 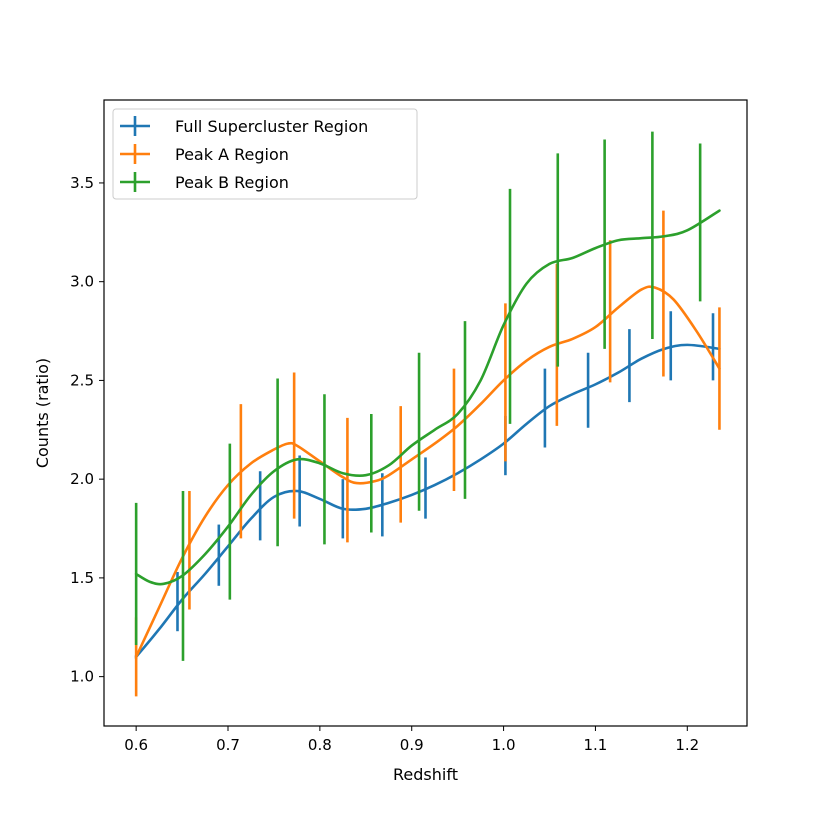 I want to click on y-tick-label: 3.0, so click(x=82, y=282).